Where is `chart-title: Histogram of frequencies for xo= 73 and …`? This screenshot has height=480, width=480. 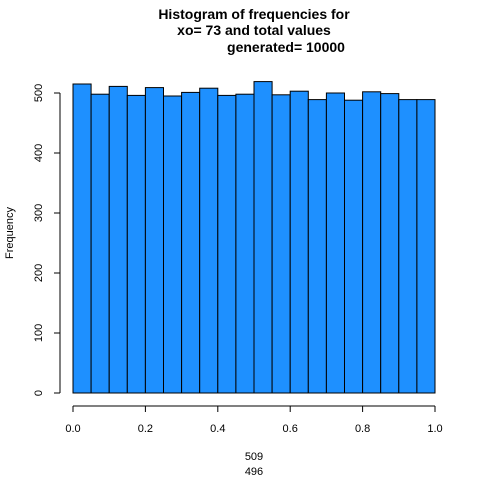 chart-title: Histogram of frequencies for xo= 73 and … is located at coordinates (254, 30).